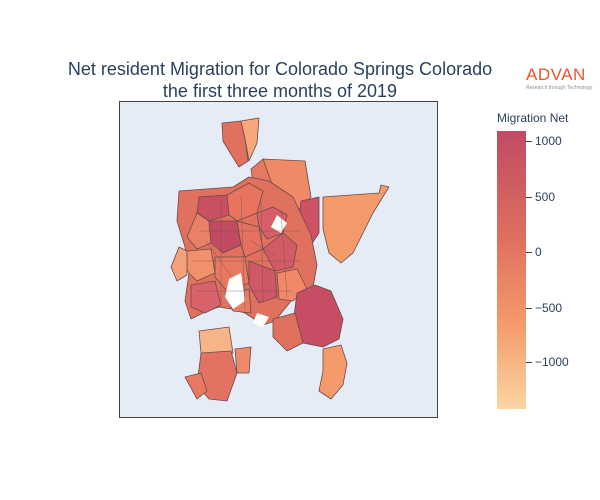  I want to click on colorbar-tick-label-0: 0, so click(538, 252).